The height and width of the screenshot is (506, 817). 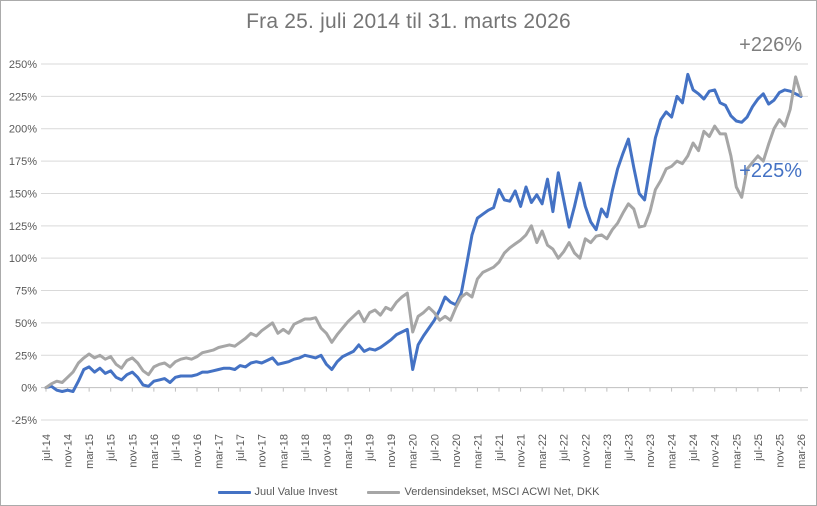 What do you see at coordinates (780, 451) in the screenshot?
I see `x-axis-label: nov-25` at bounding box center [780, 451].